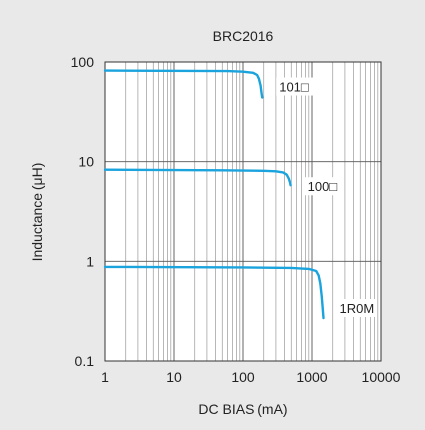 The image size is (425, 430). Describe the element at coordinates (243, 36) in the screenshot. I see `chart-title: BRC2016` at that location.